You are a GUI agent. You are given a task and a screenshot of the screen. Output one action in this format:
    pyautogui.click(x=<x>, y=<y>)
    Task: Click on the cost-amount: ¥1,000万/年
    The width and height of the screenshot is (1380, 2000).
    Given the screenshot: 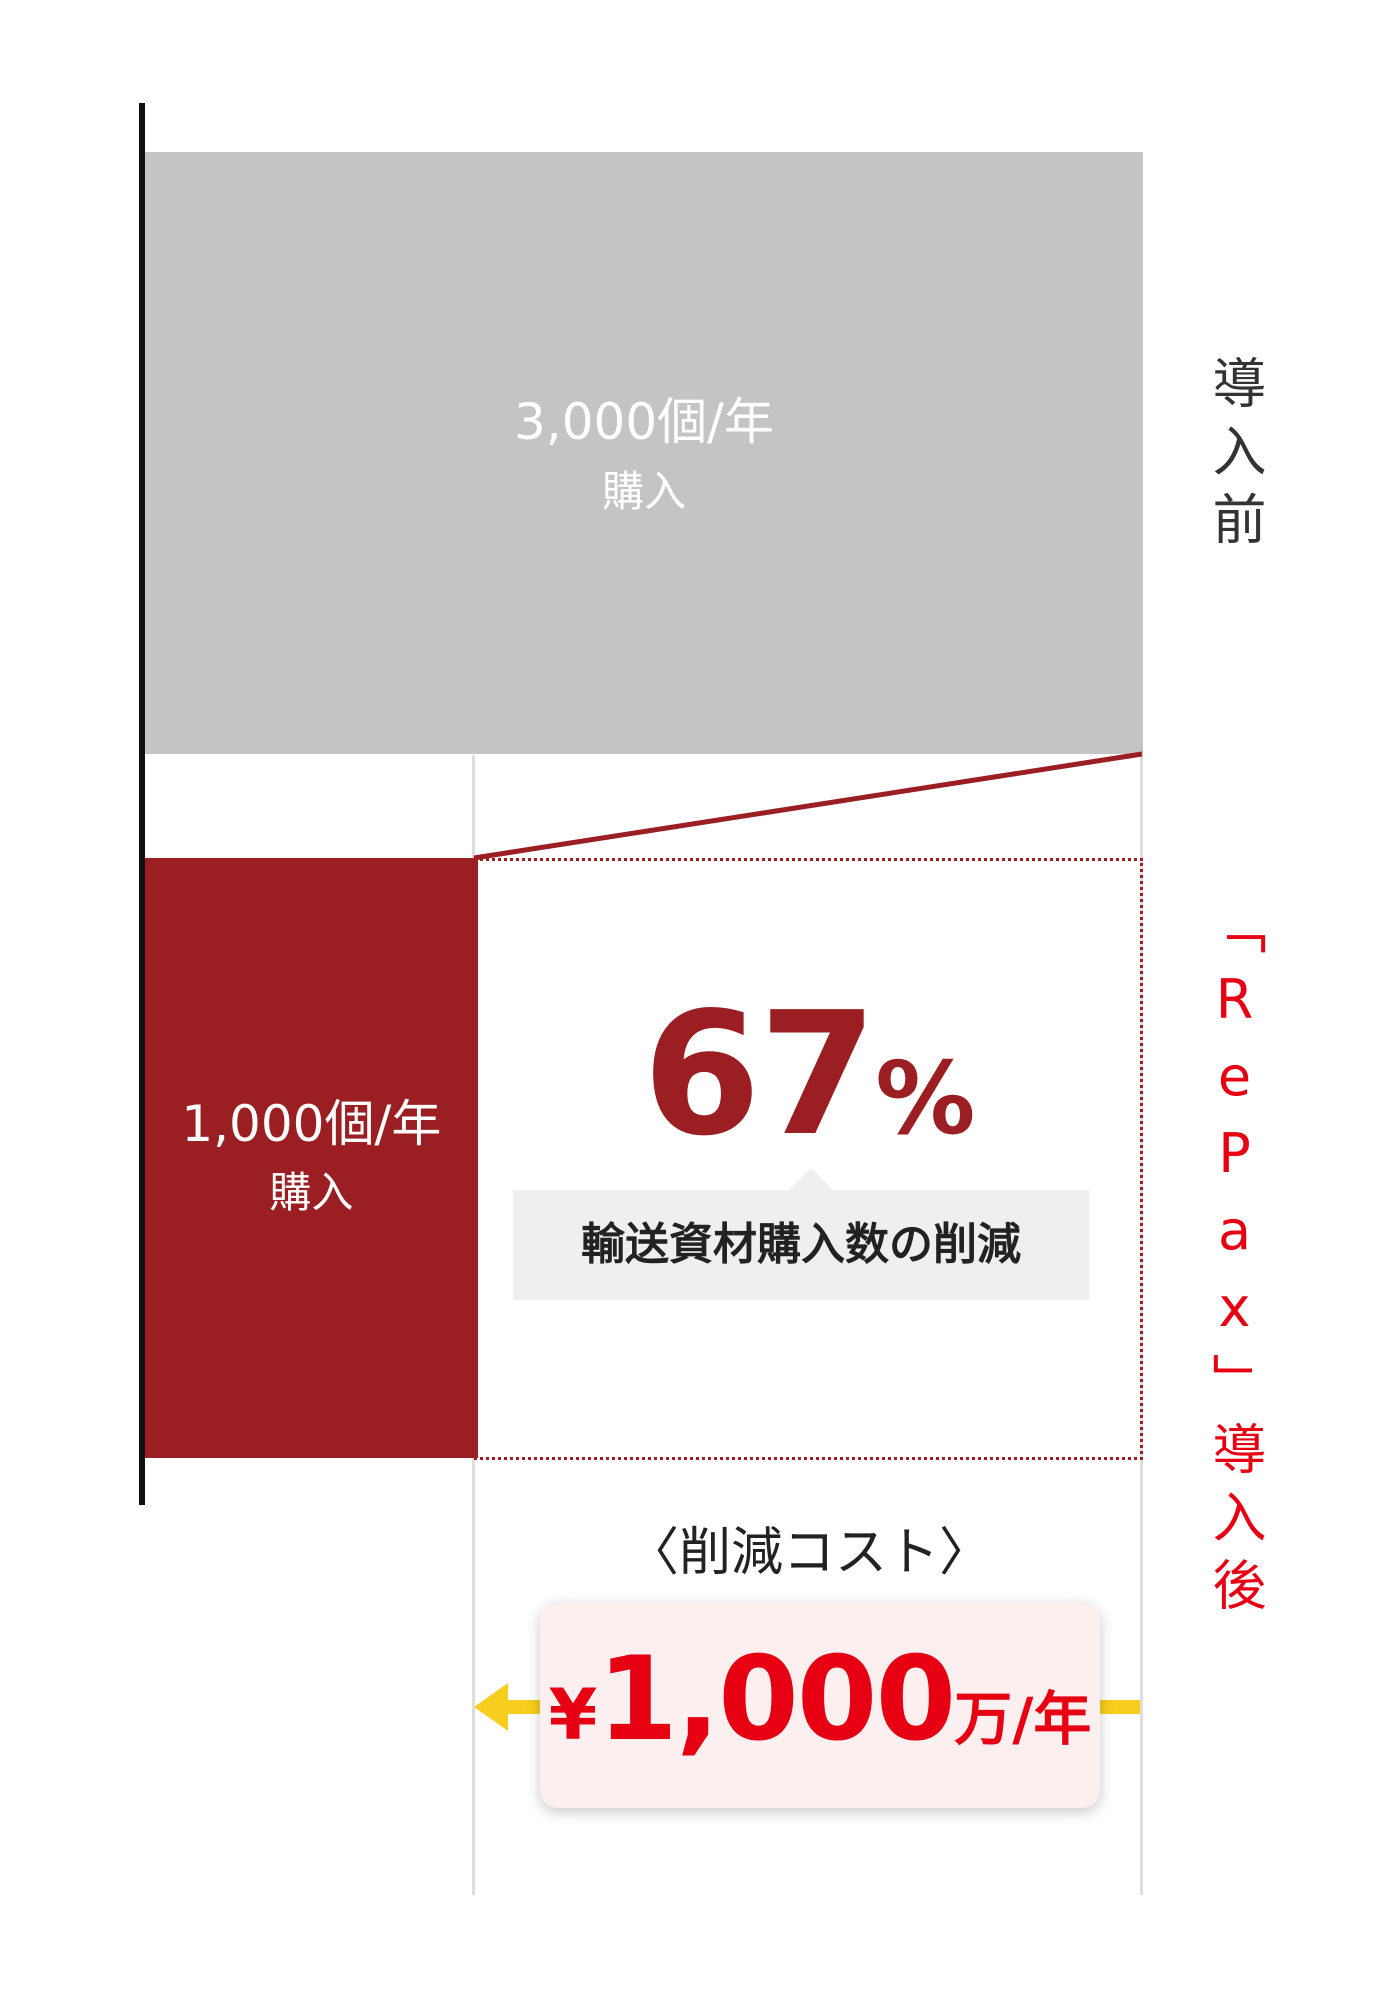 What is the action you would take?
    pyautogui.click(x=820, y=1700)
    